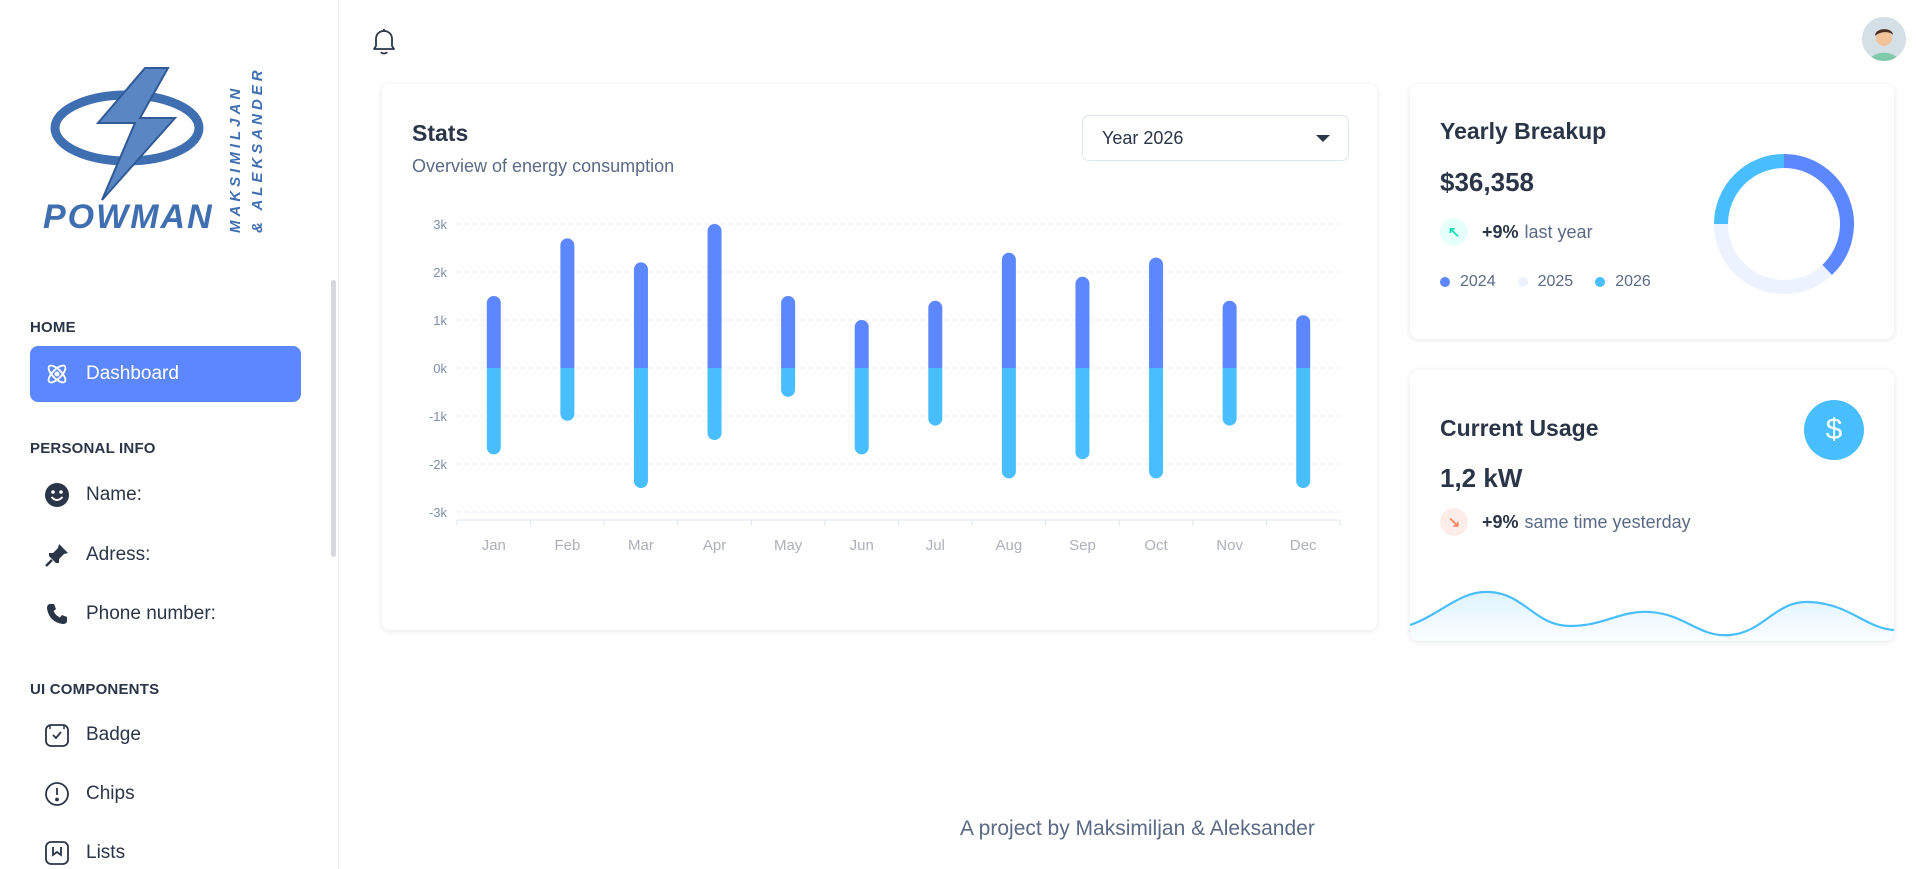  What do you see at coordinates (333, 418) in the screenshot?
I see `sidebar-scrollbar` at bounding box center [333, 418].